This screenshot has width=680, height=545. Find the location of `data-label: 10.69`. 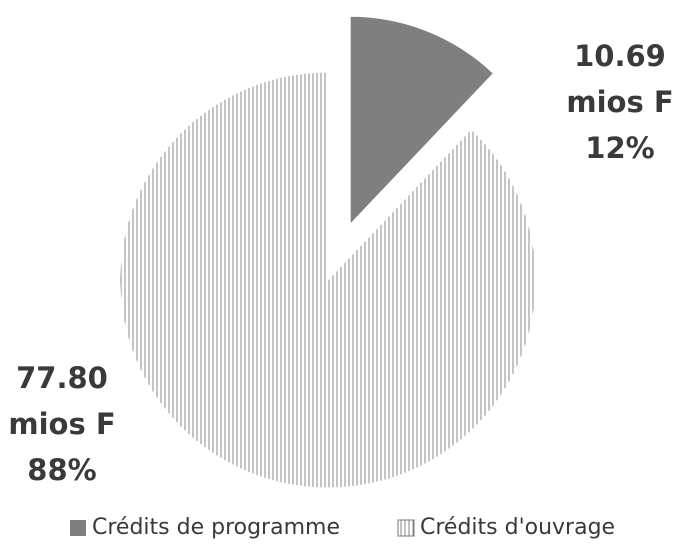

data-label: 10.69 is located at coordinates (620, 56).